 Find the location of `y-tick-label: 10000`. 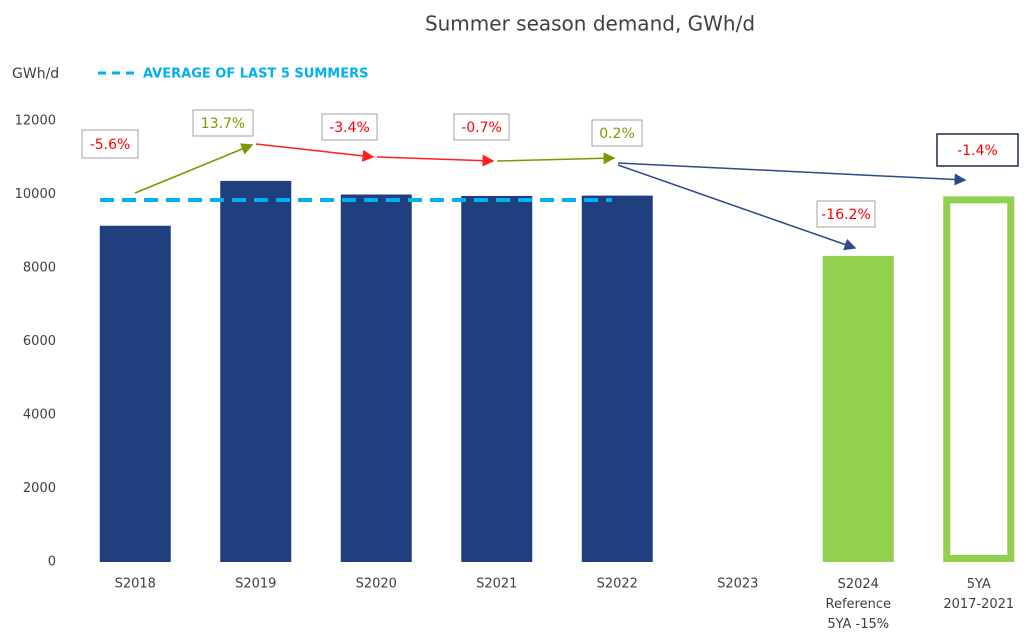

y-tick-label: 10000 is located at coordinates (35, 194).